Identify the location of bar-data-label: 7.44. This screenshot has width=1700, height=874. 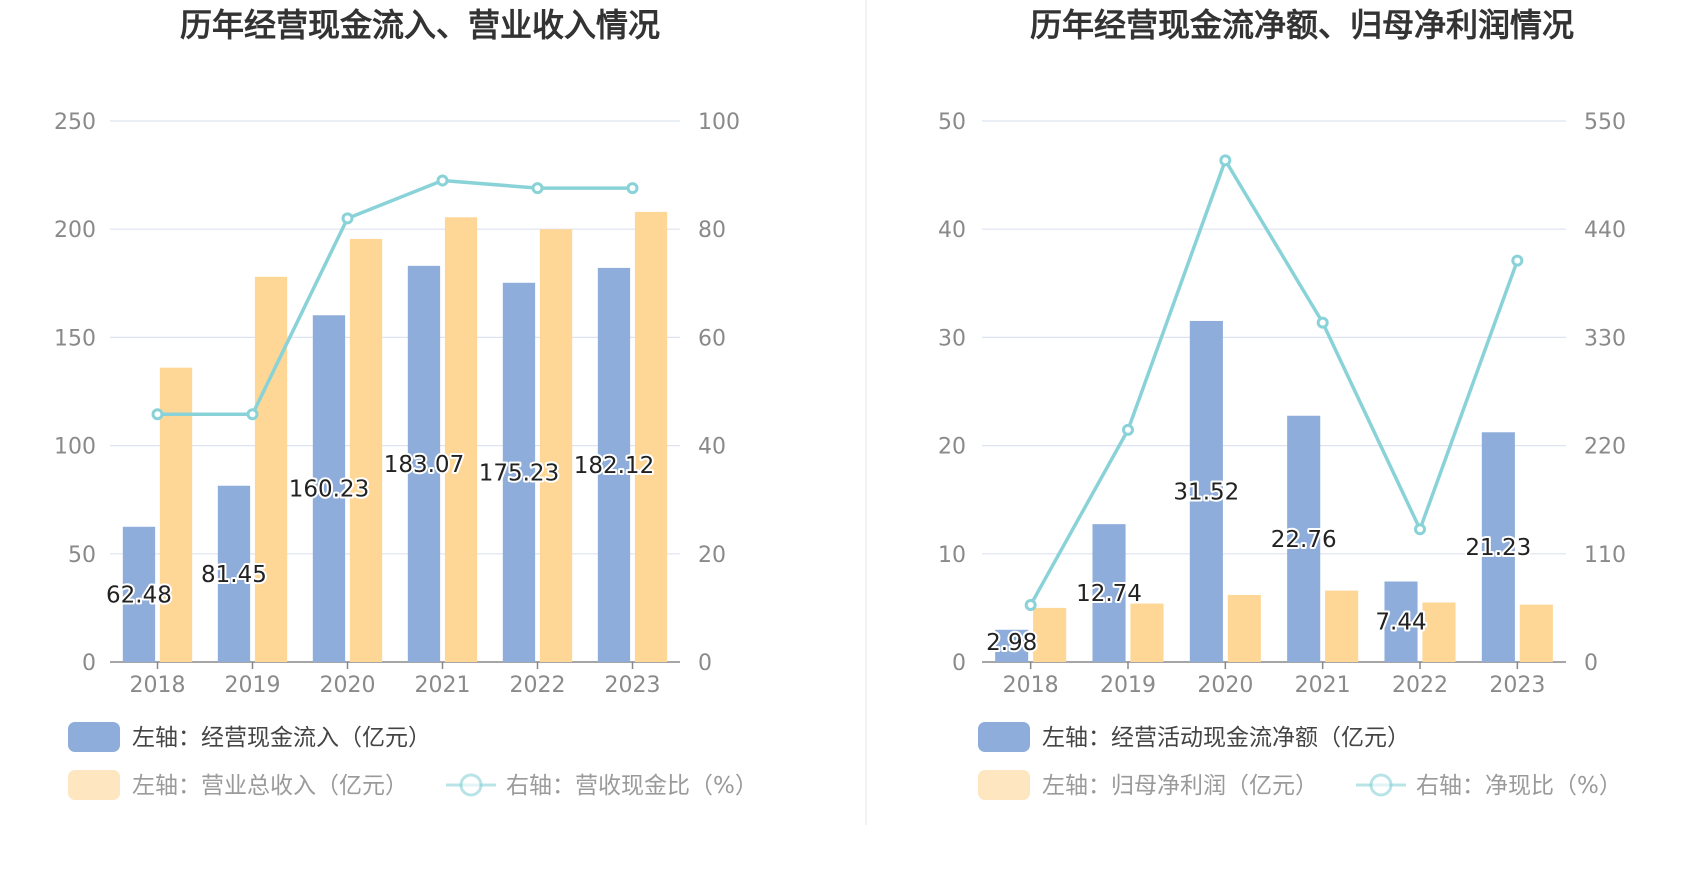
(1400, 623).